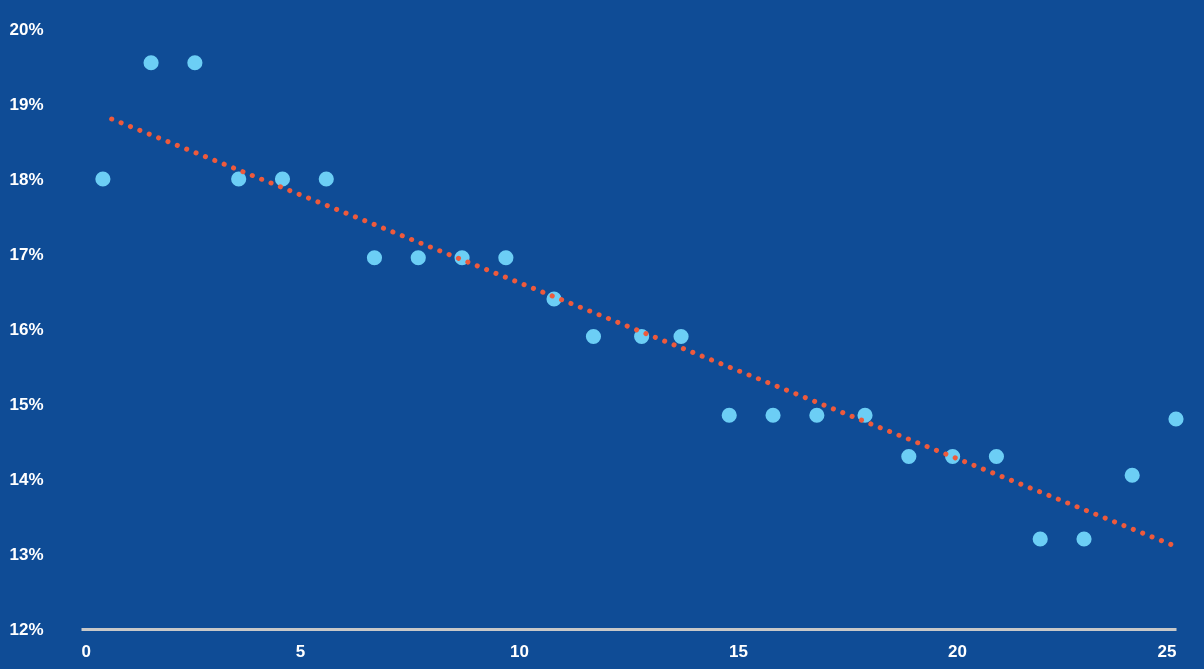 This screenshot has height=669, width=1204. What do you see at coordinates (738, 651) in the screenshot?
I see `x-tick-label: 15` at bounding box center [738, 651].